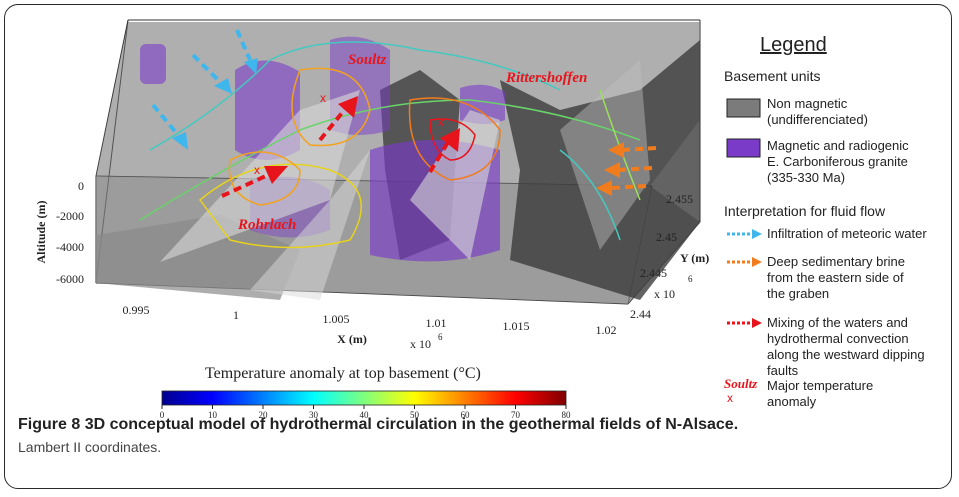 Image resolution: width=959 pixels, height=497 pixels. What do you see at coordinates (169, 126) in the screenshot?
I see `infiltration-arrow-c` at bounding box center [169, 126].